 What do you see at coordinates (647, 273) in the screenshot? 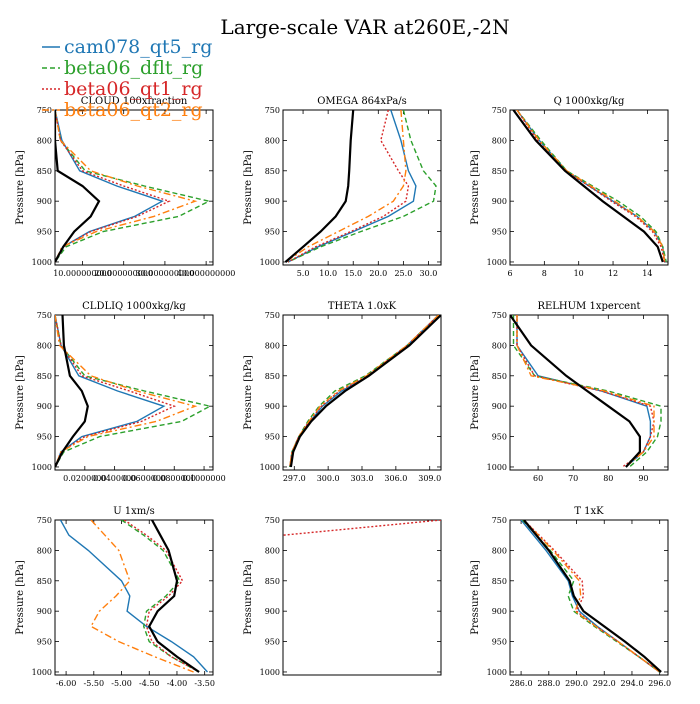
I see `x-tick-label: 14` at bounding box center [647, 273].